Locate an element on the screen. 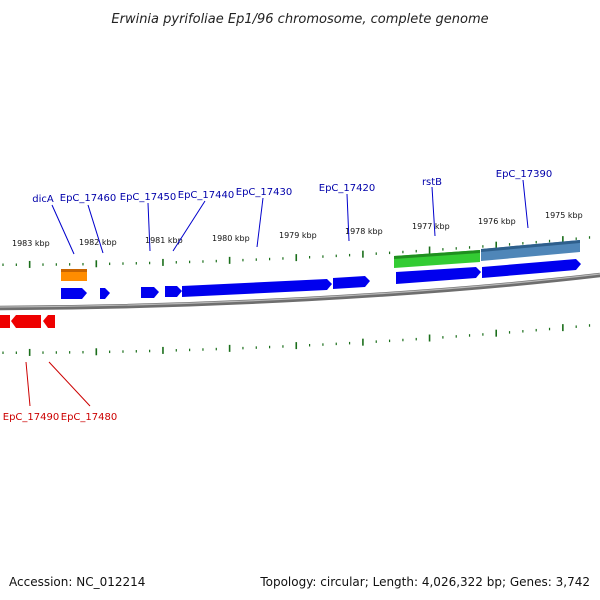 This screenshot has width=600, height=600. scale-label-1977: 1977 kbp is located at coordinates (431, 226).